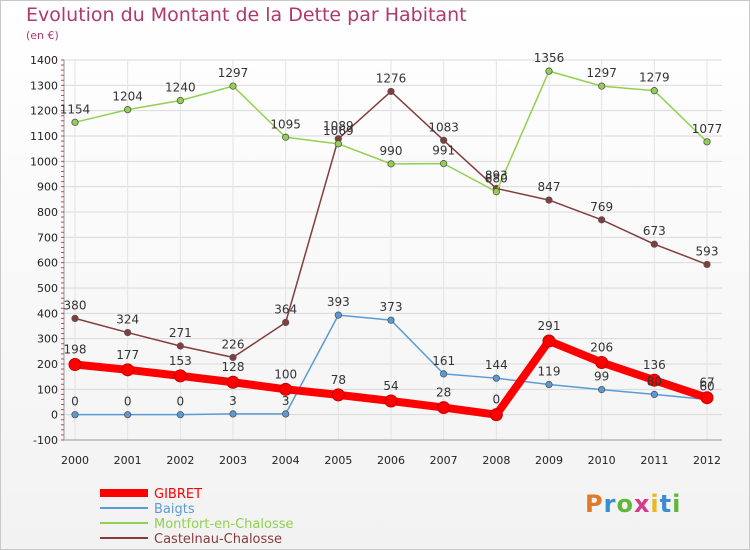 This screenshot has width=750, height=550. Describe the element at coordinates (654, 365) in the screenshot. I see `data-label: 136` at that location.